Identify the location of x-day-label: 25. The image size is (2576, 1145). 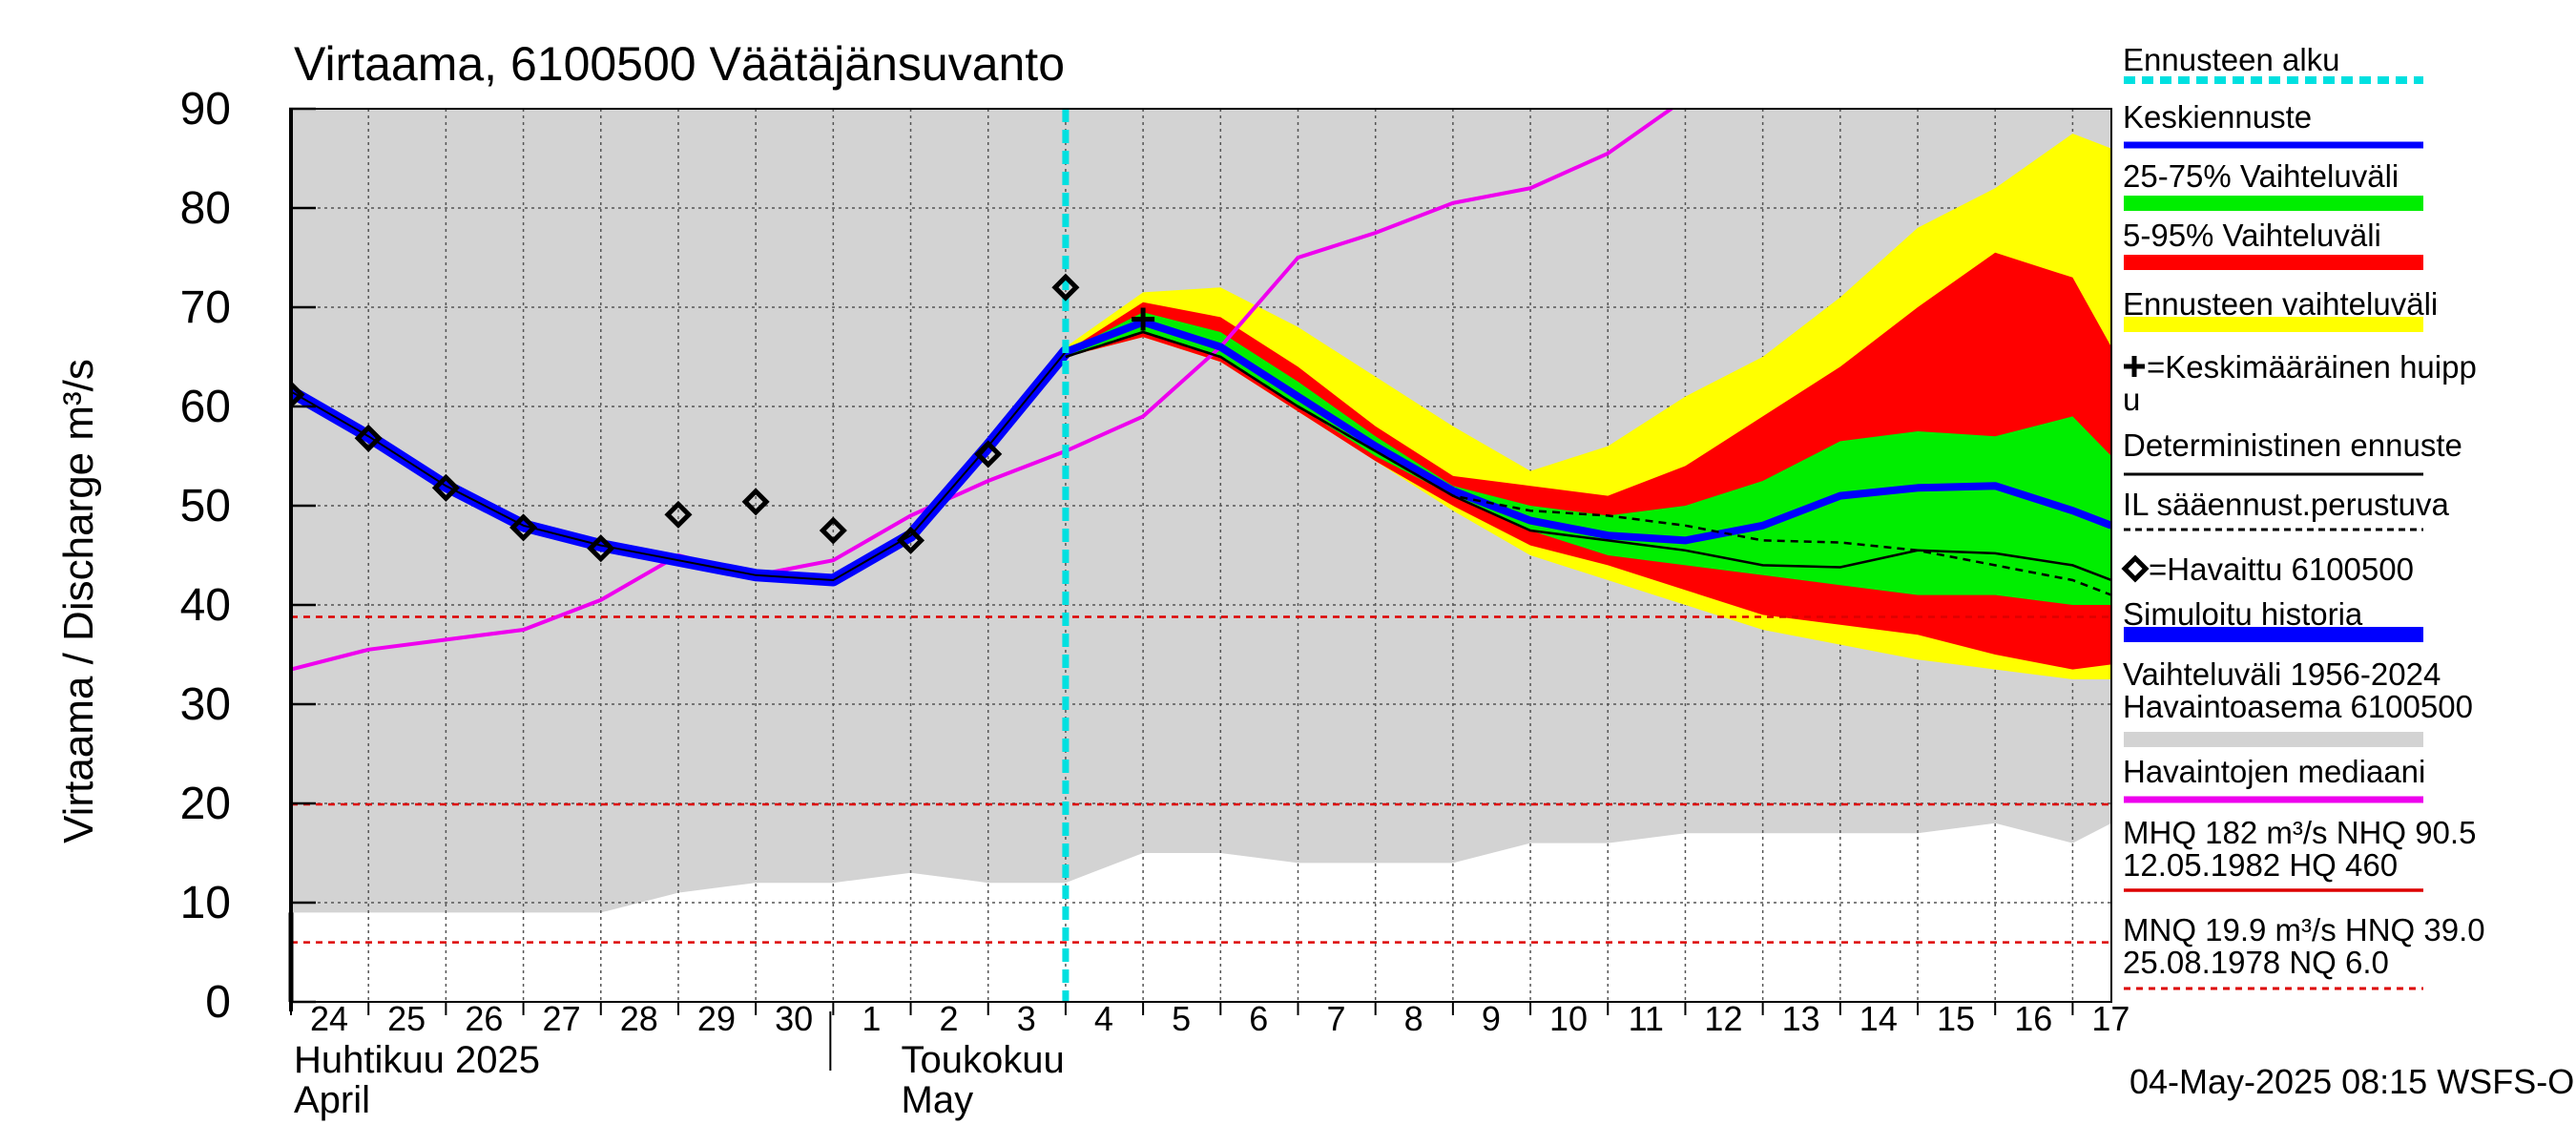
(406, 1018).